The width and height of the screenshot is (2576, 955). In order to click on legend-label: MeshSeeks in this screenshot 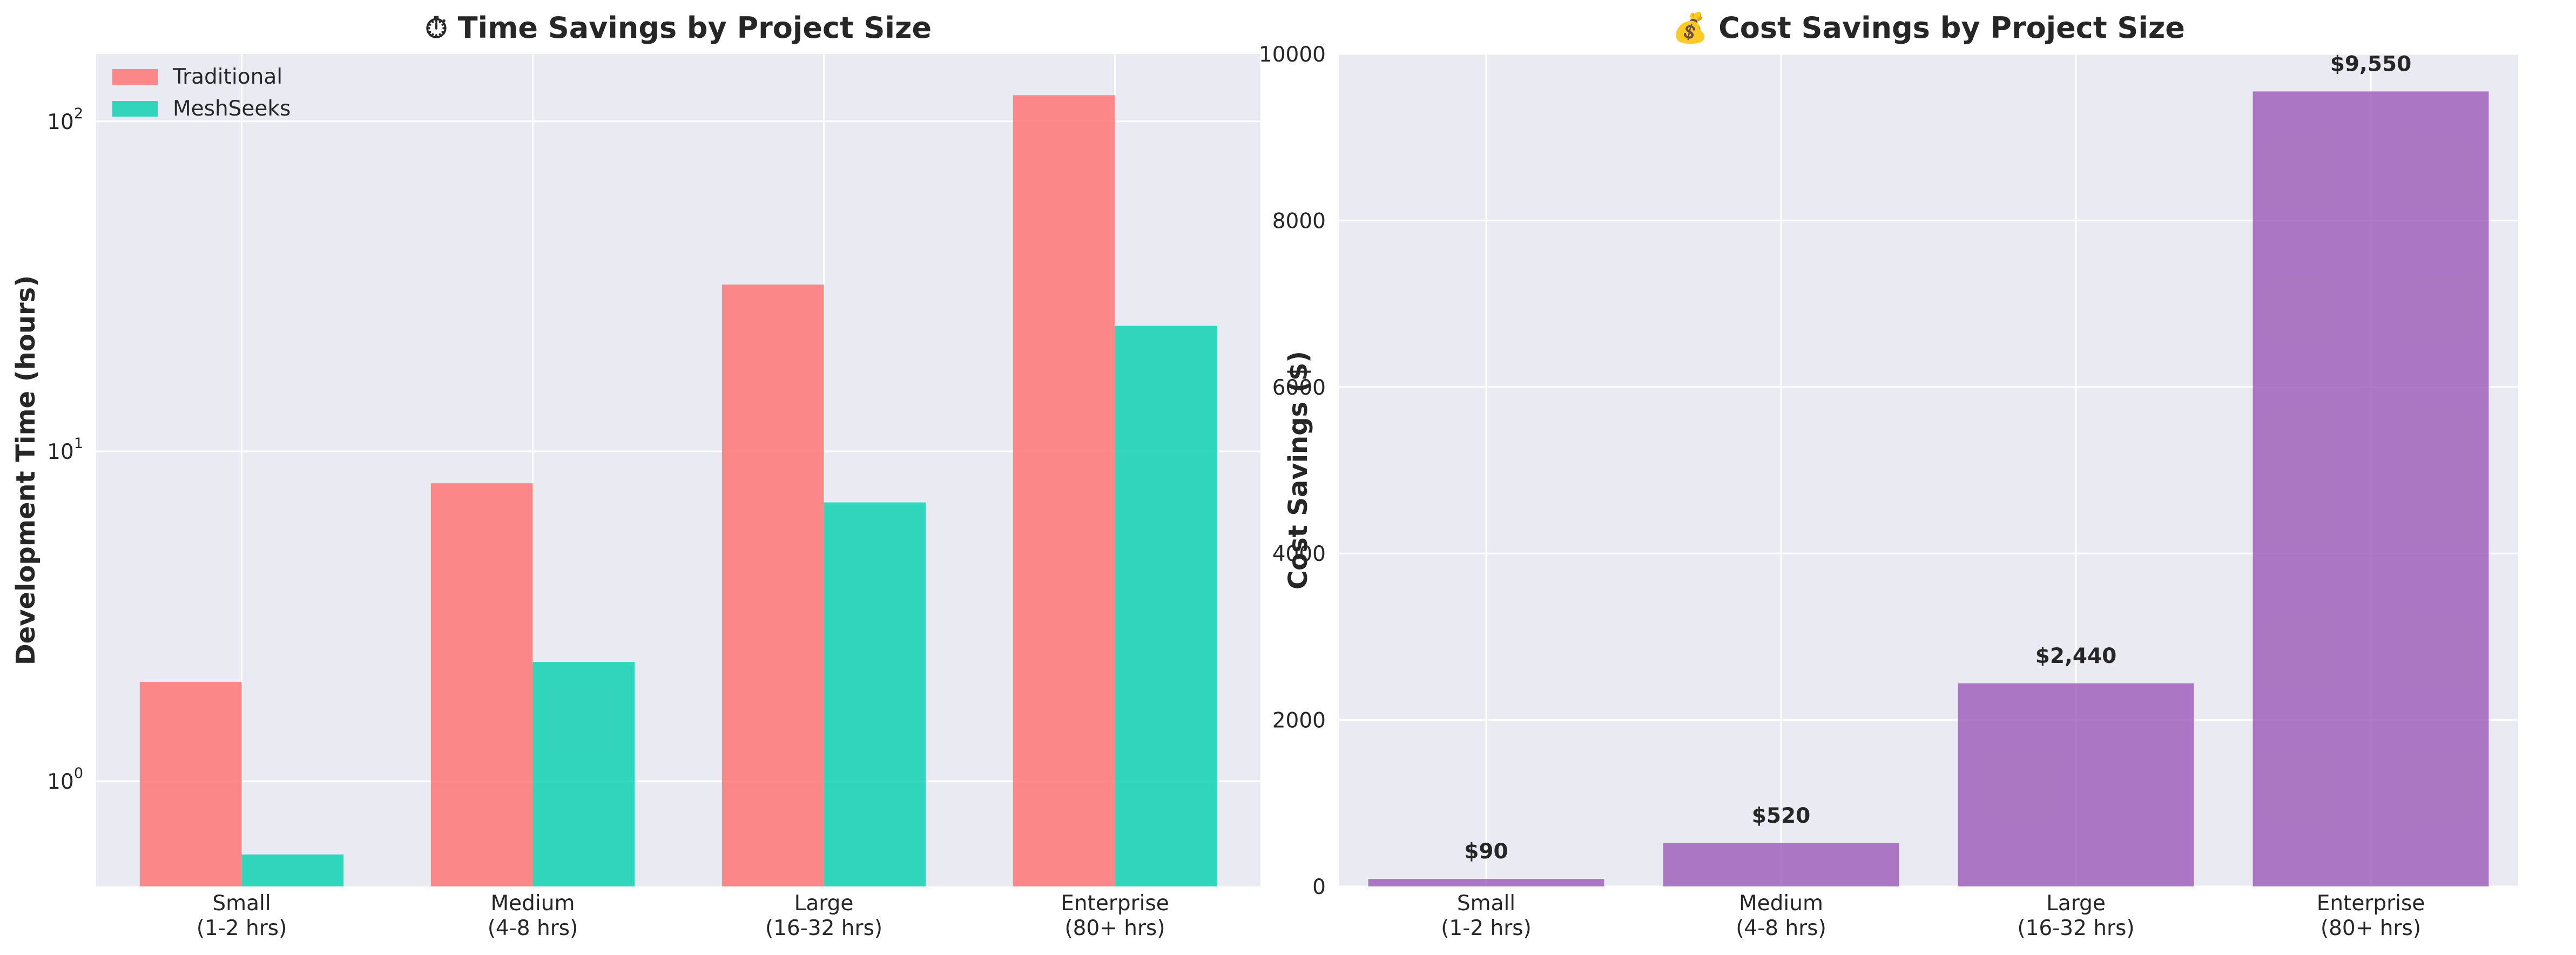, I will do `click(232, 109)`.